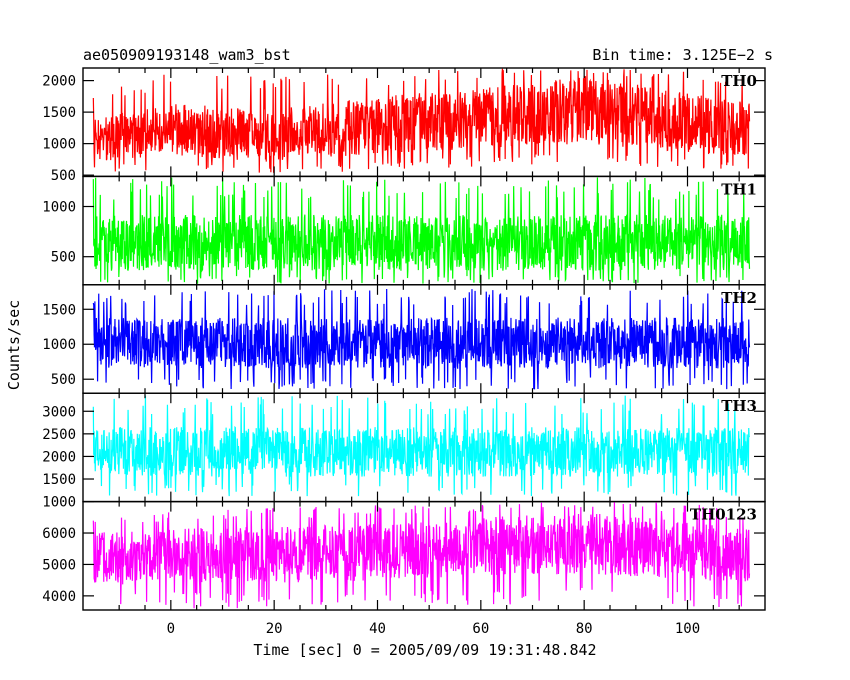  What do you see at coordinates (171, 629) in the screenshot?
I see `x-tick-label: 0` at bounding box center [171, 629].